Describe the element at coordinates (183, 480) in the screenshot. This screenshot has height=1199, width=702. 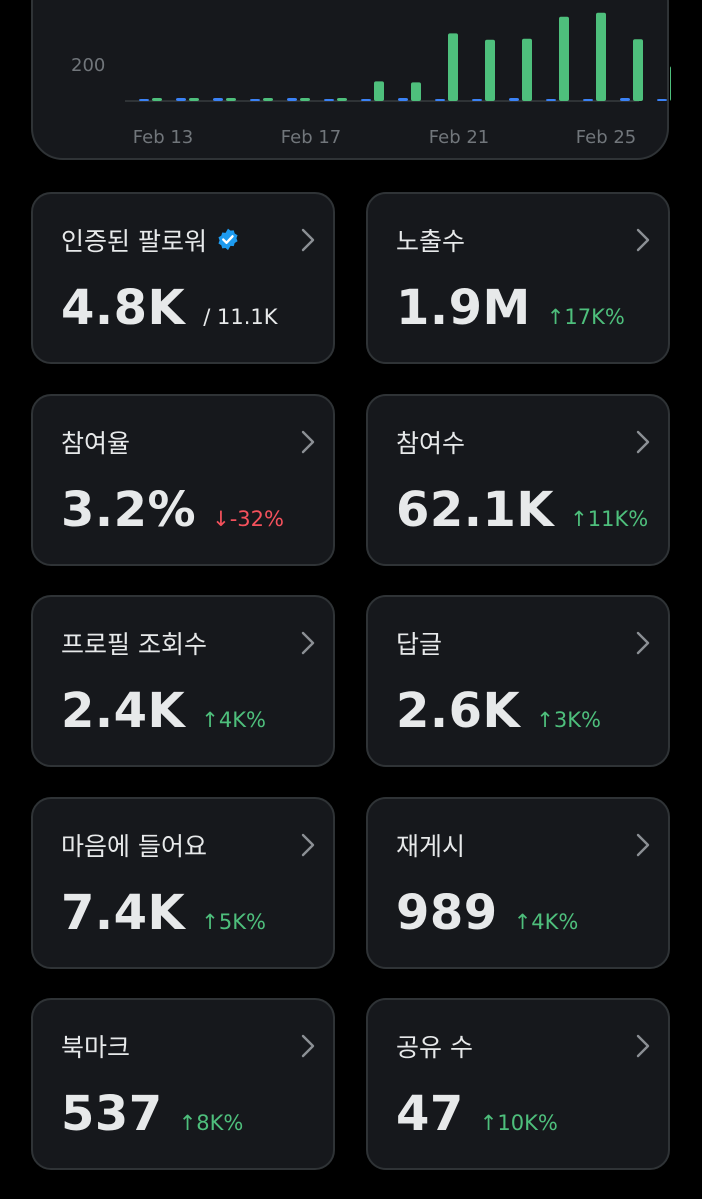
I see `metric-card: 참여율 3.2% ↓-32%` at that location.